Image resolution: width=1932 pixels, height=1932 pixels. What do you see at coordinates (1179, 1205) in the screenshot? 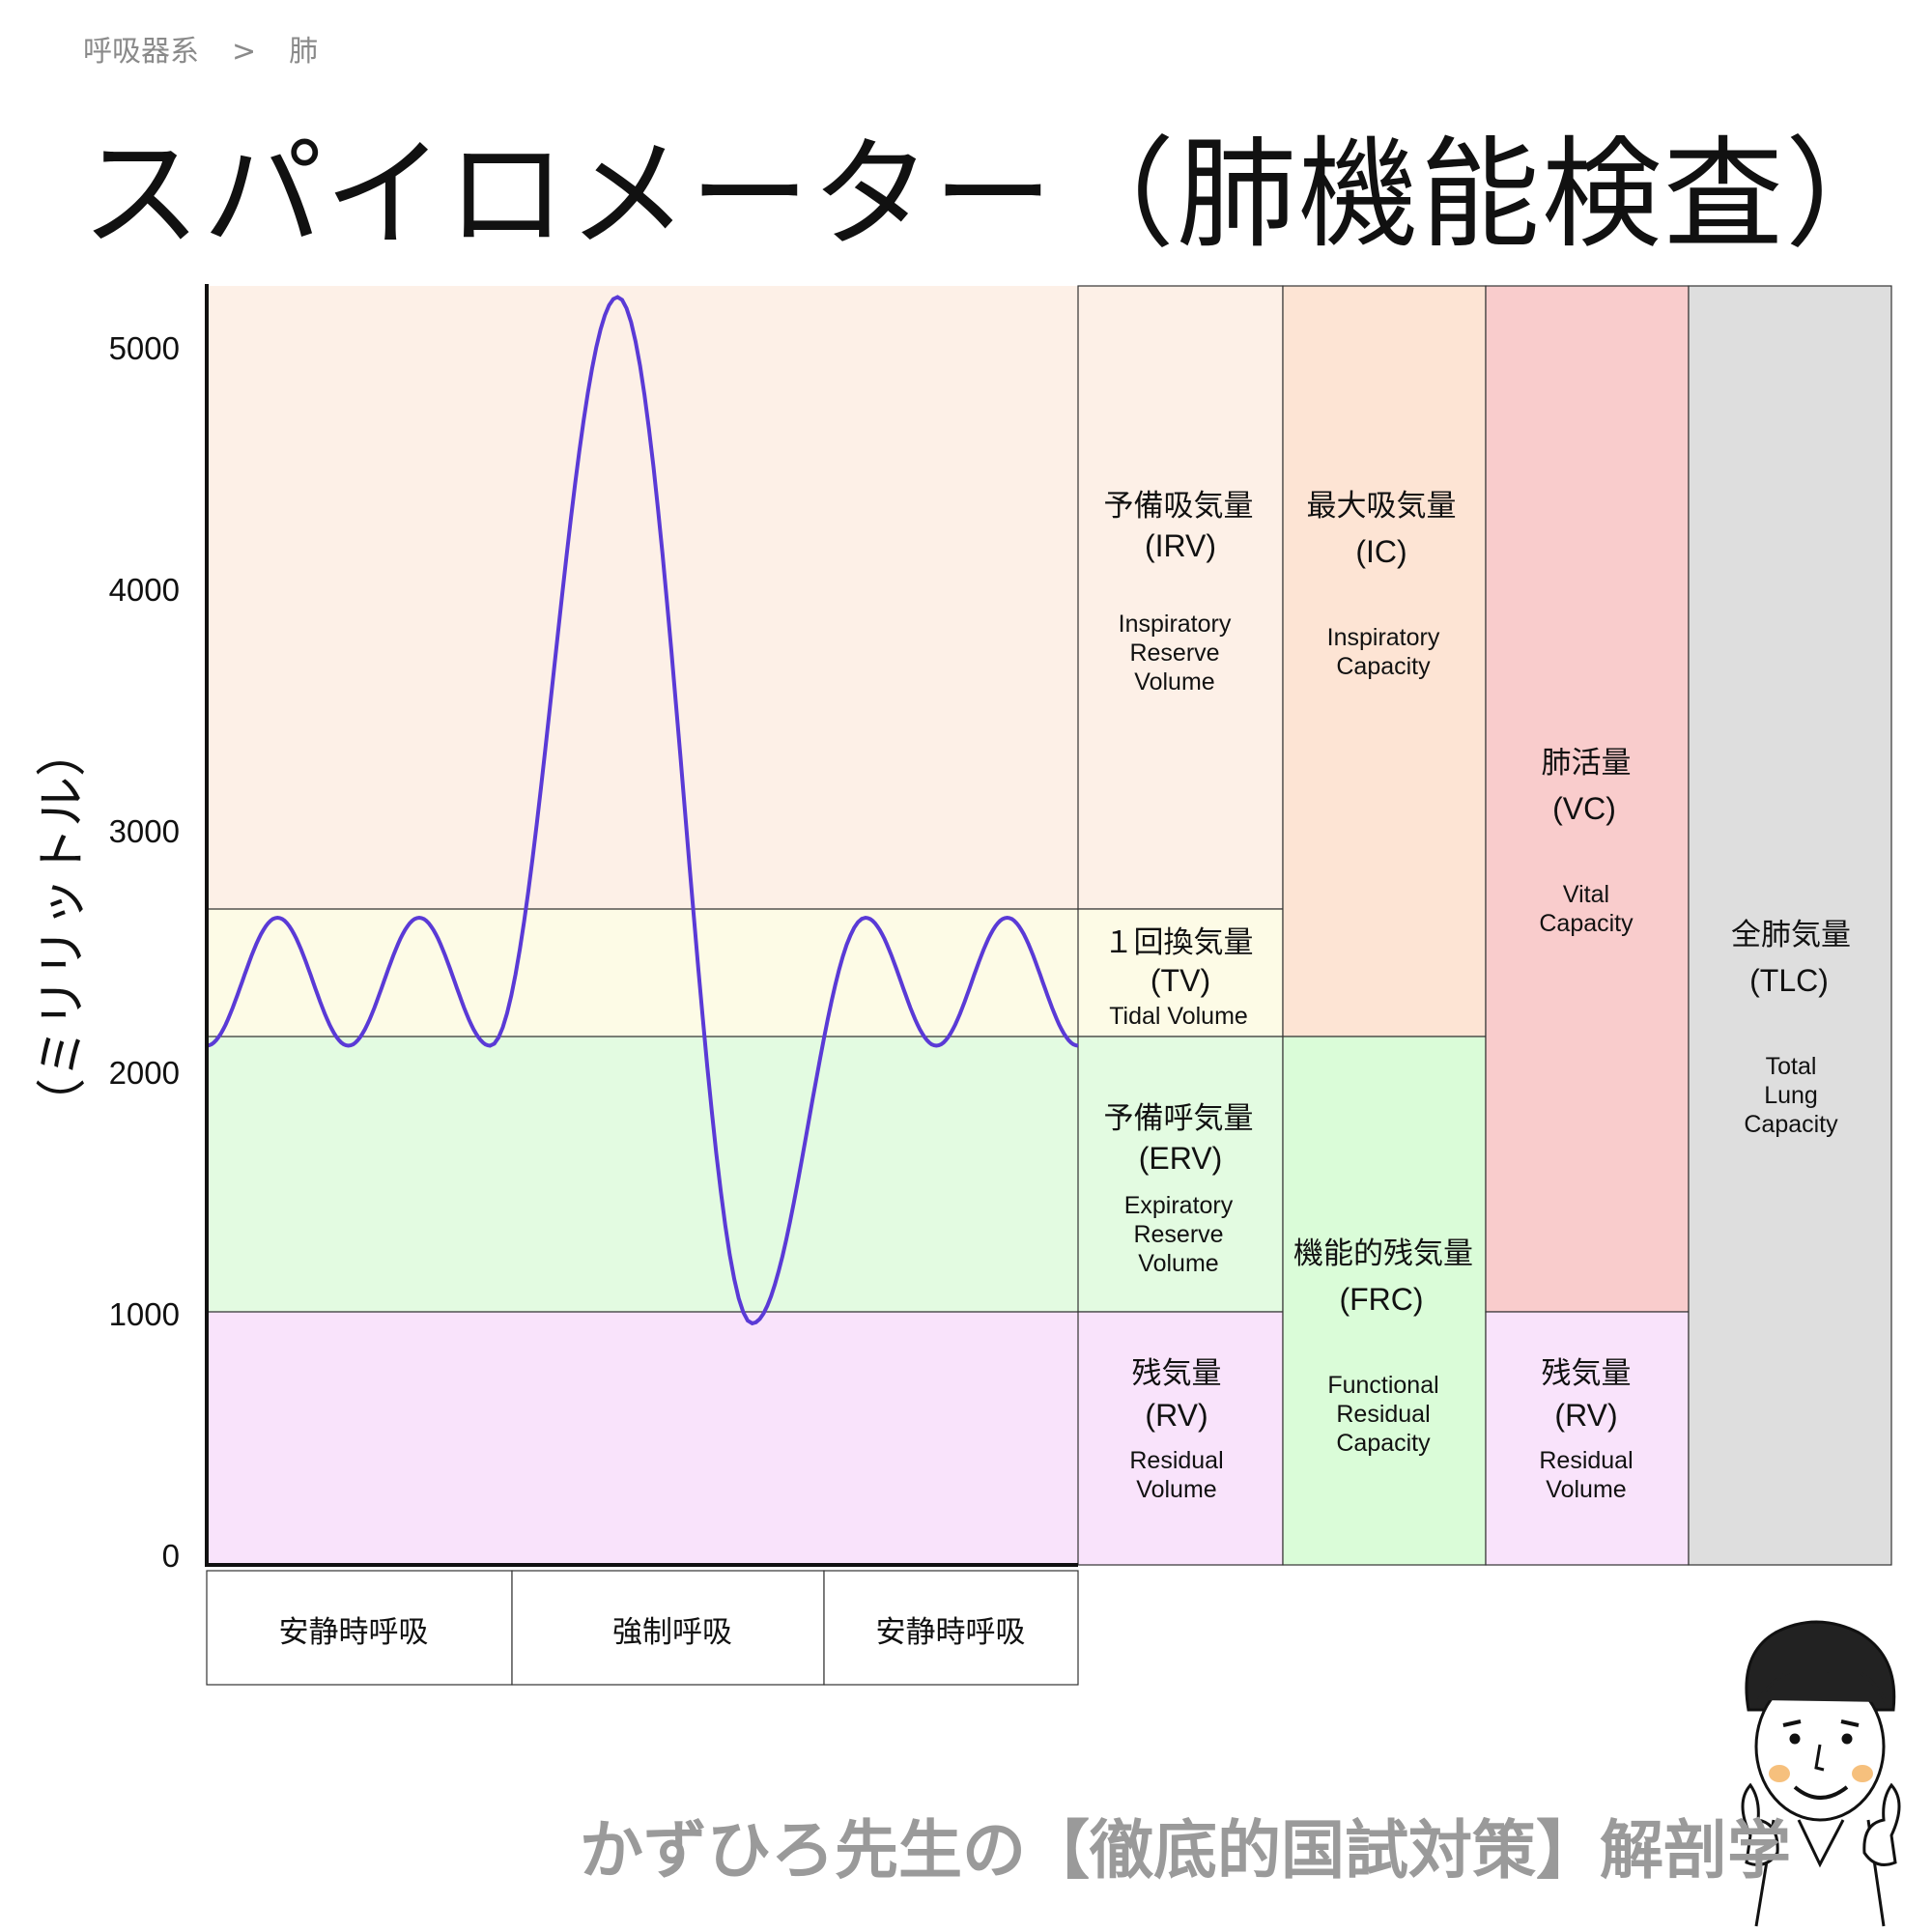
I see `erv-label-en-1: Expiratory` at bounding box center [1179, 1205].